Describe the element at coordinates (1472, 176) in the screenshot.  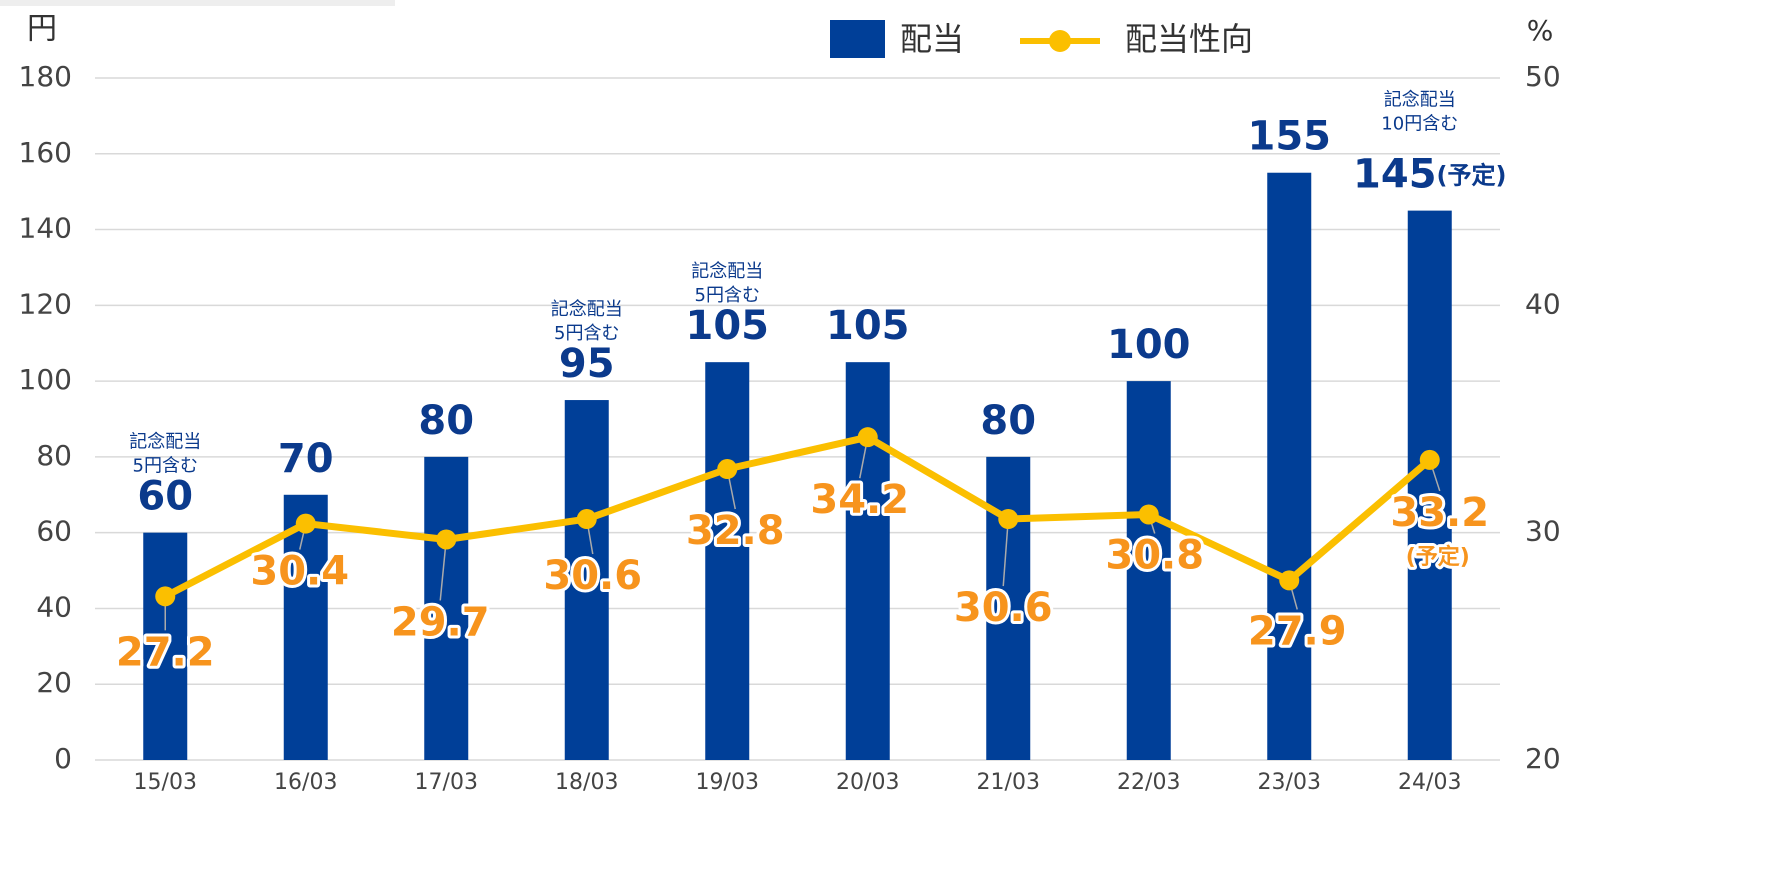
I see `bar-value-note: (予定)` at that location.